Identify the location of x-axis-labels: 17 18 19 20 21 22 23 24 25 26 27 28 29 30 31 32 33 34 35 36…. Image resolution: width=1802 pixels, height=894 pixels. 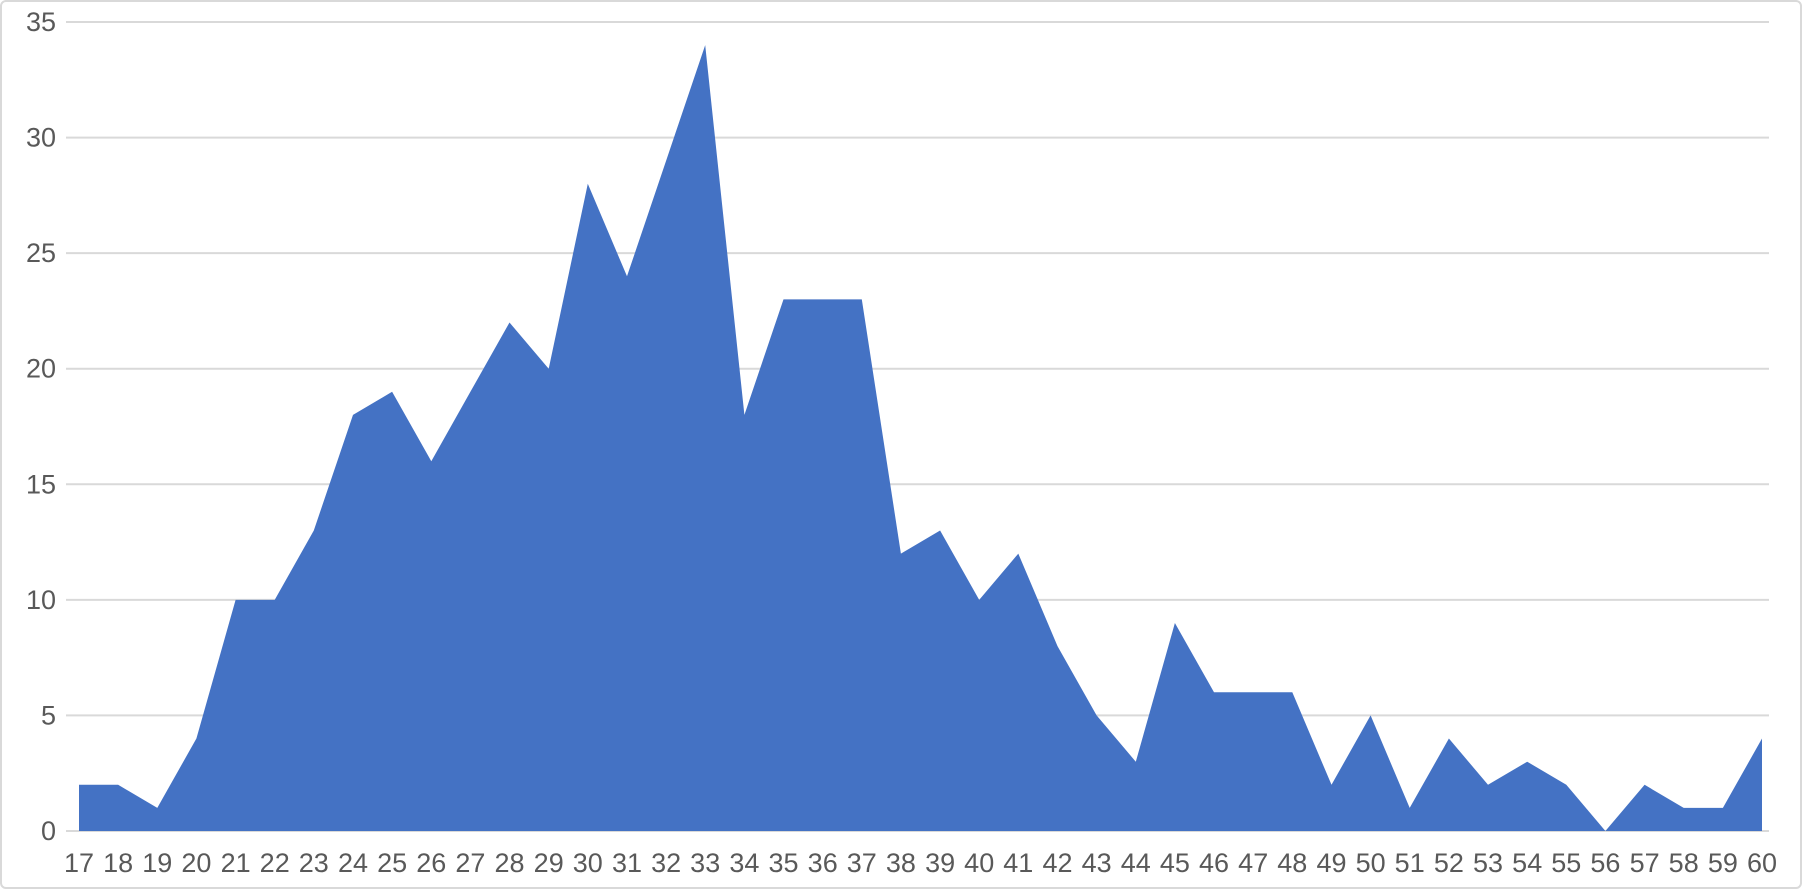
(920, 863).